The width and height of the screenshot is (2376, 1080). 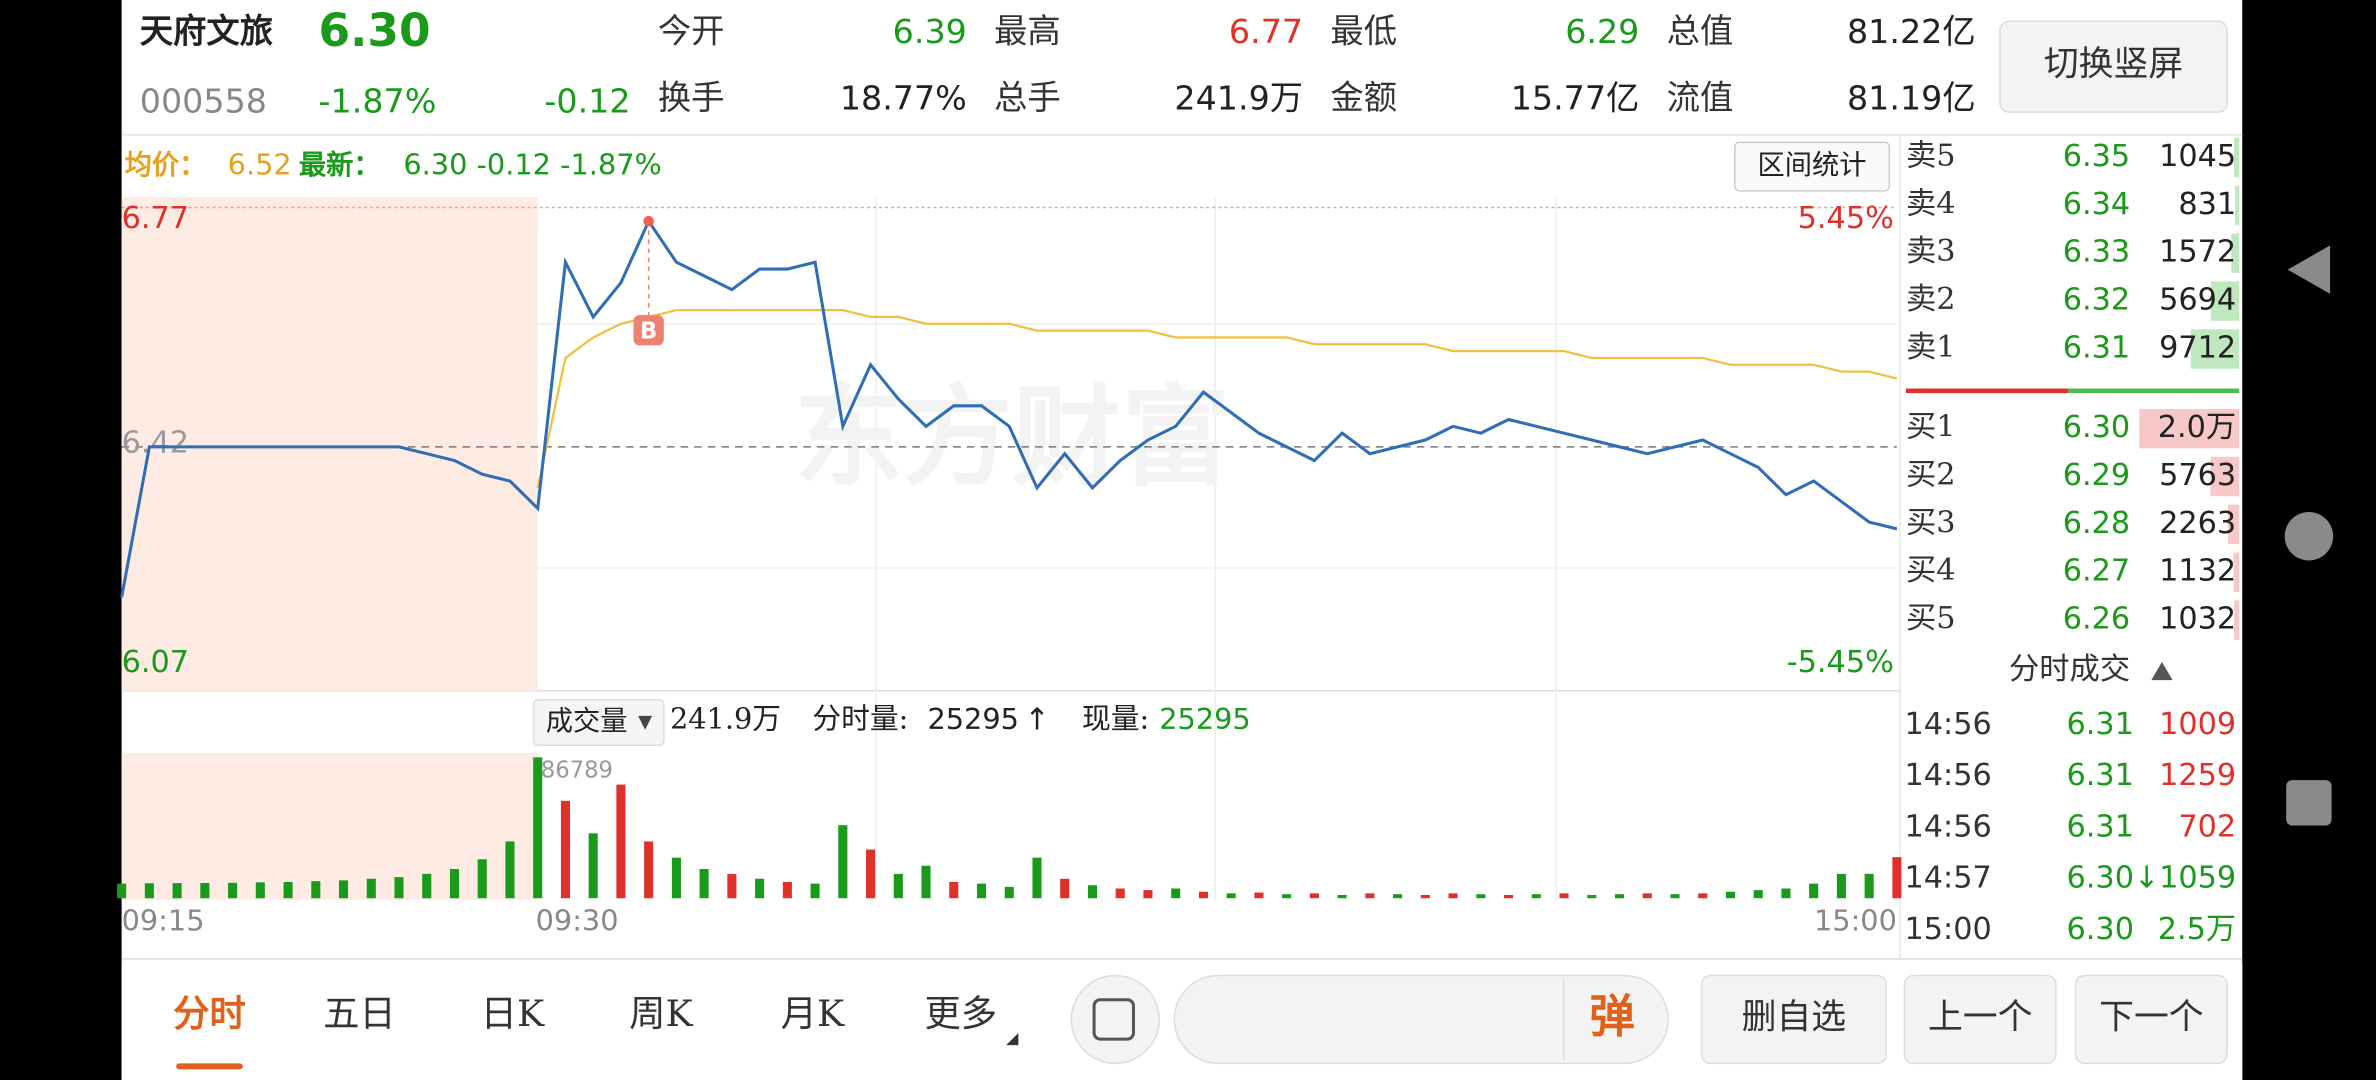 I want to click on y2-tick-label: -5.45%, so click(x=1840, y=662).